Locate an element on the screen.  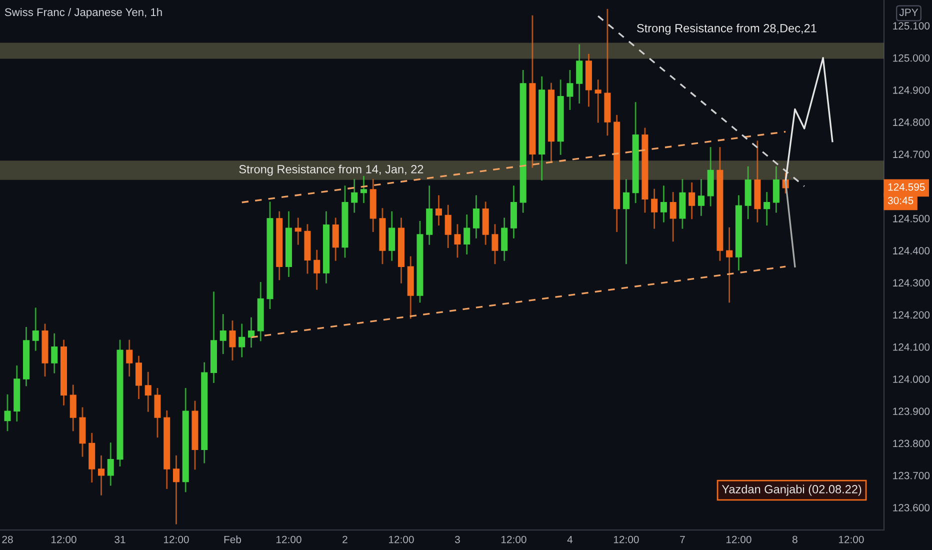
y-axis-title: JPY is located at coordinates (908, 12).